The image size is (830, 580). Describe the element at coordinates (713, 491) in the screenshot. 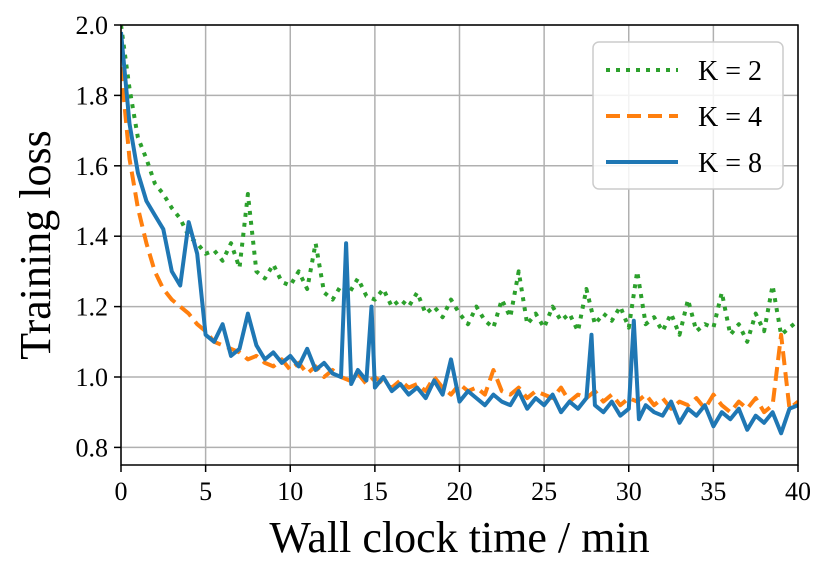

I see `x-tick-label: 35` at that location.